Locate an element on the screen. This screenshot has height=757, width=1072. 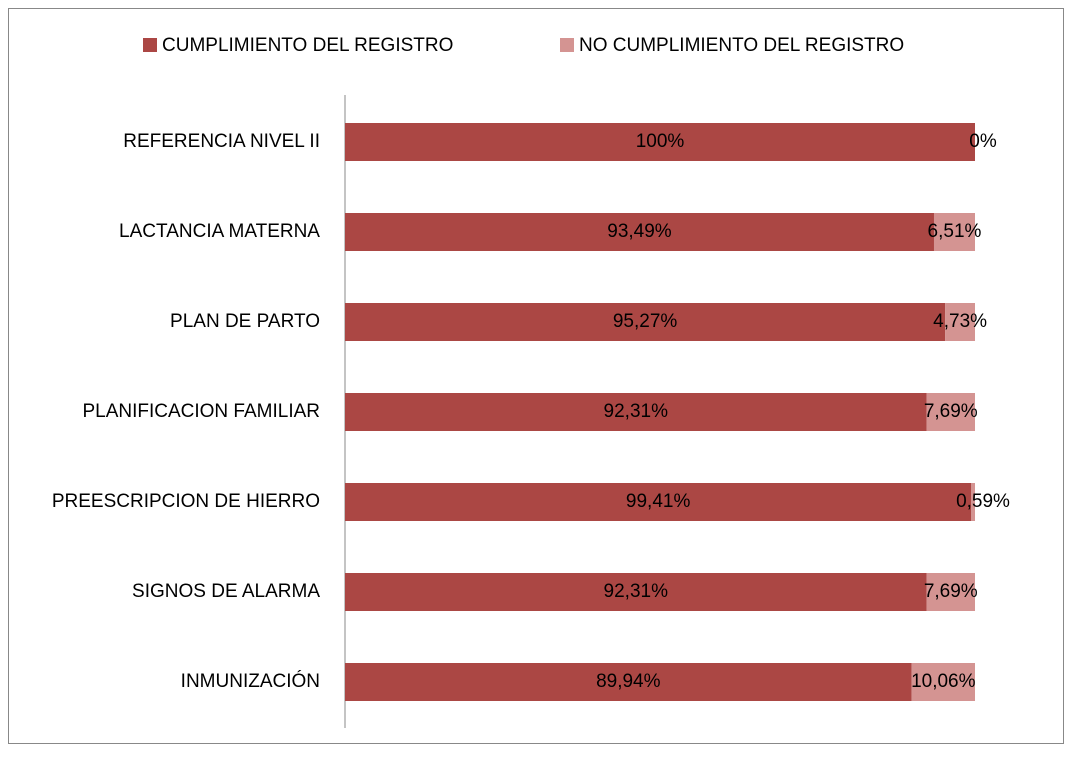
data-label: 6,51% is located at coordinates (955, 231).